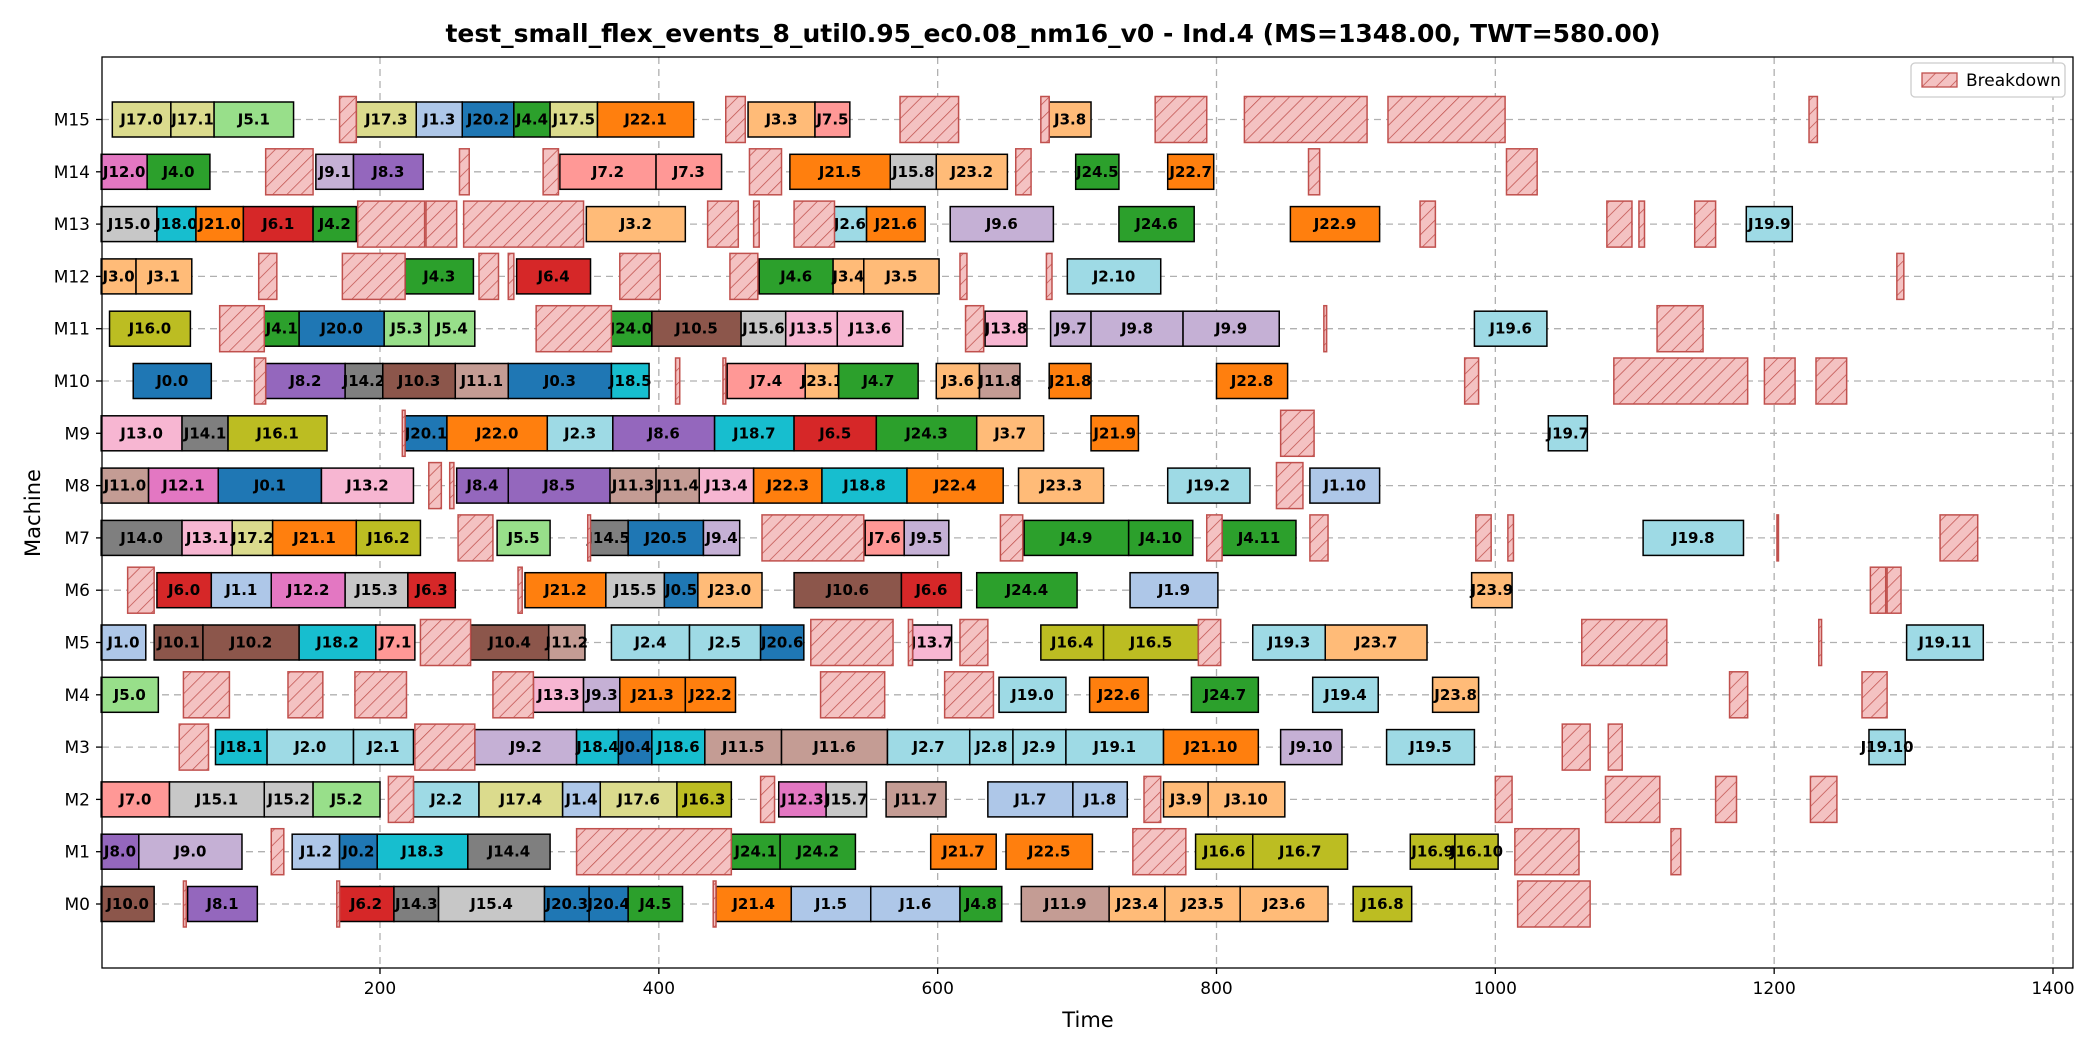 The width and height of the screenshot is (2100, 1050). What do you see at coordinates (72, 382) in the screenshot?
I see `y-tick-label: M10` at bounding box center [72, 382].